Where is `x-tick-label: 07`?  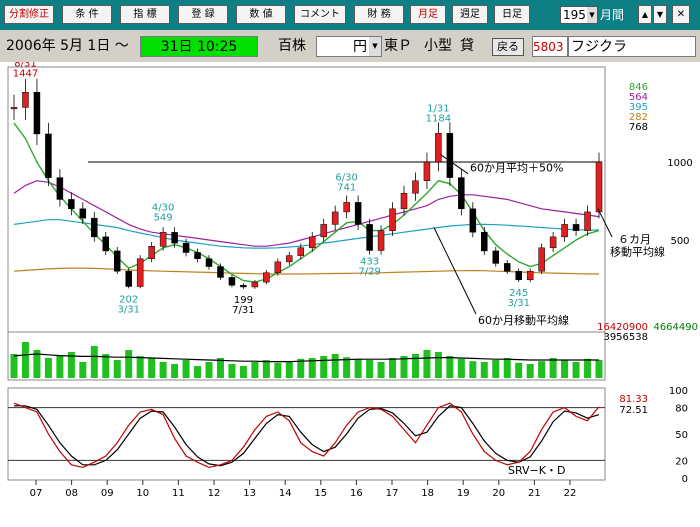
x-tick-label: 07 is located at coordinates (36, 493).